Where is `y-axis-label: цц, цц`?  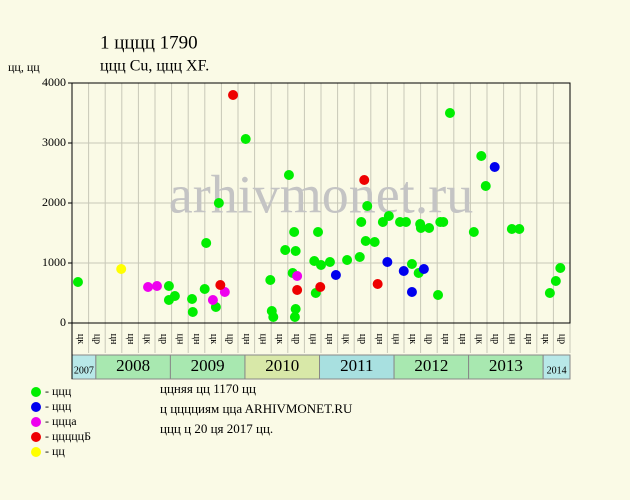 y-axis-label: цц, цц is located at coordinates (24, 67).